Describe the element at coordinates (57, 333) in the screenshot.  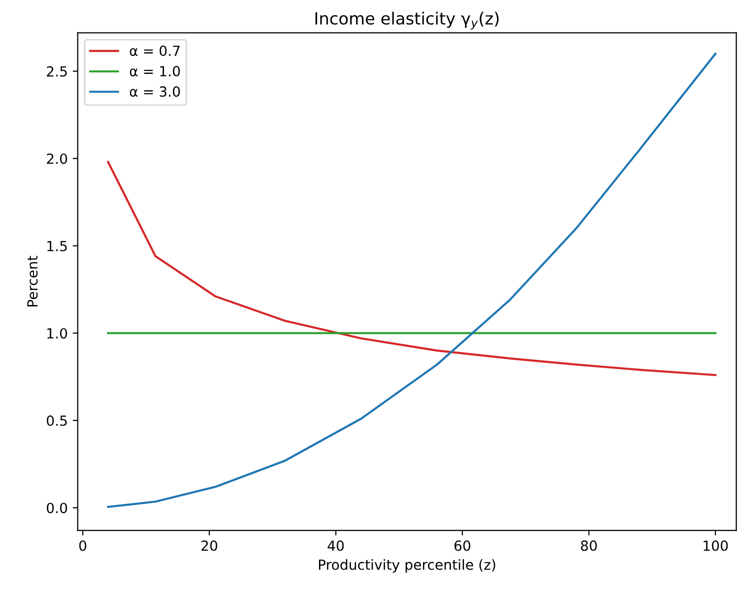
I see `y-tick-label: 1.0` at that location.